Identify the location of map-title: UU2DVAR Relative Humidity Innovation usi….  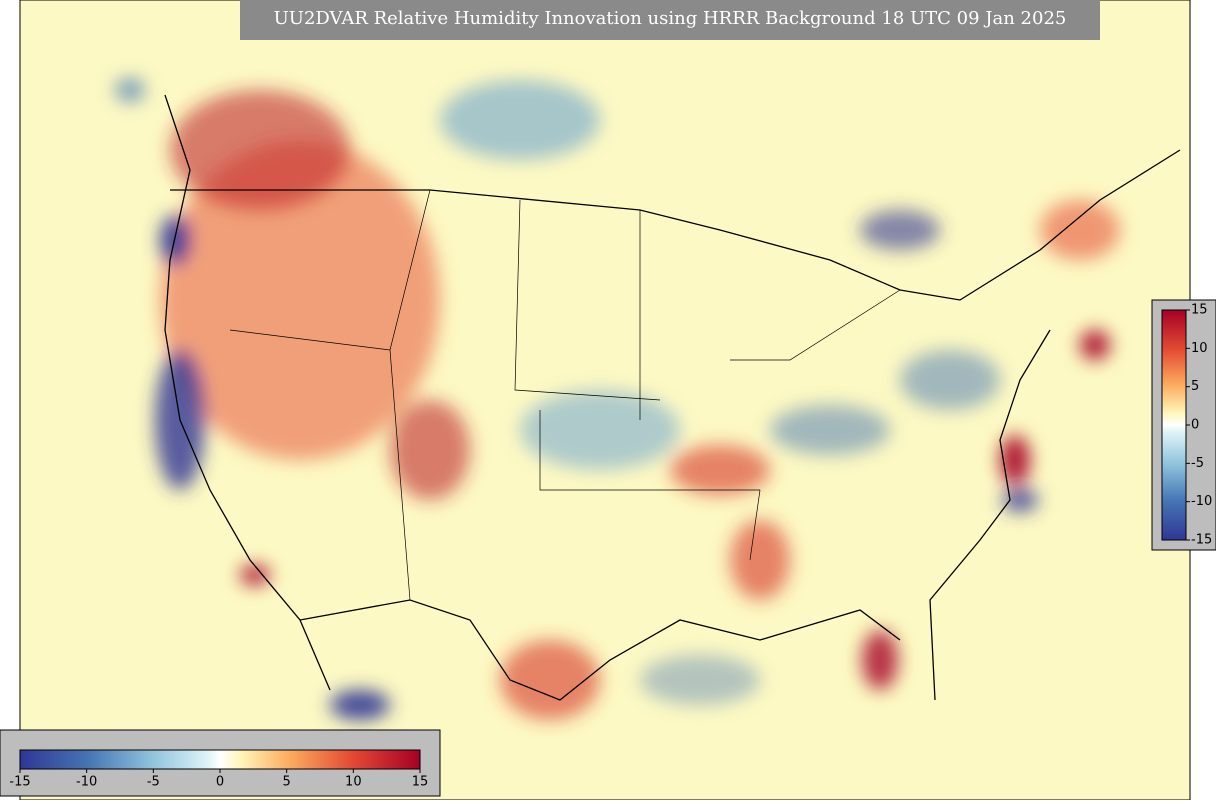
(670, 18).